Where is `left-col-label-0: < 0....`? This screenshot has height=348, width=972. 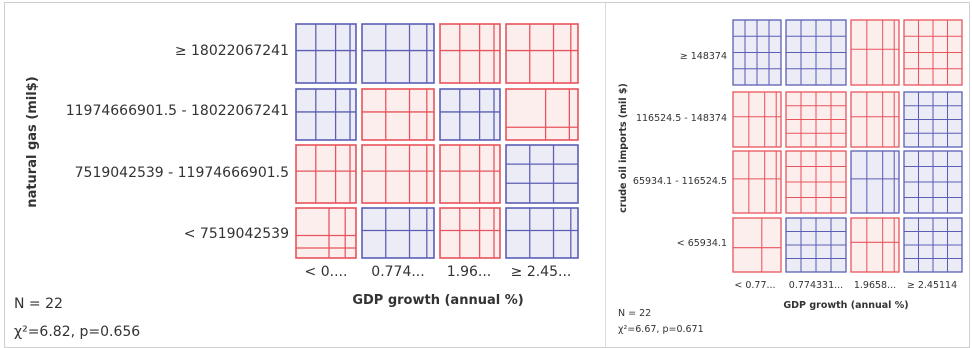
left-col-label-0: < 0.... is located at coordinates (326, 272).